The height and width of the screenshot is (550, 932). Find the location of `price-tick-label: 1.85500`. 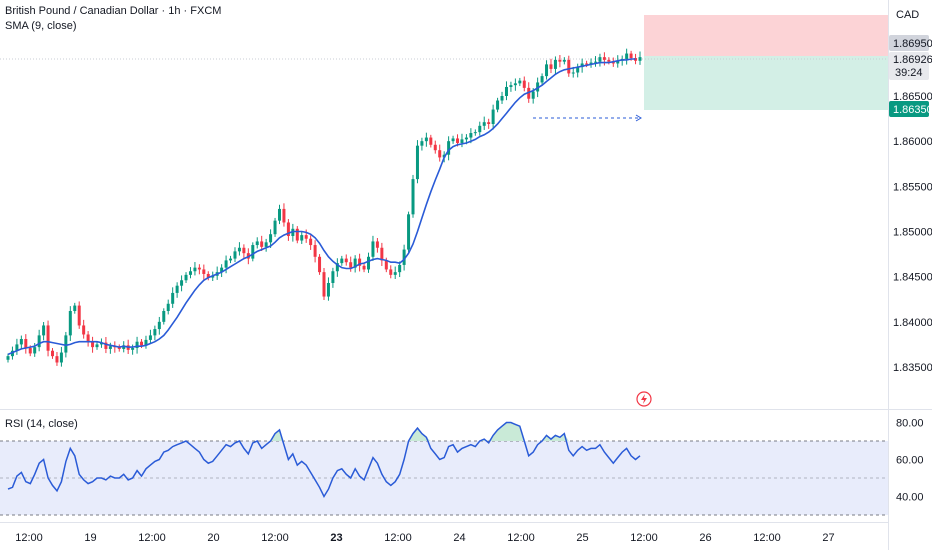

price-tick-label: 1.85500 is located at coordinates (912, 187).